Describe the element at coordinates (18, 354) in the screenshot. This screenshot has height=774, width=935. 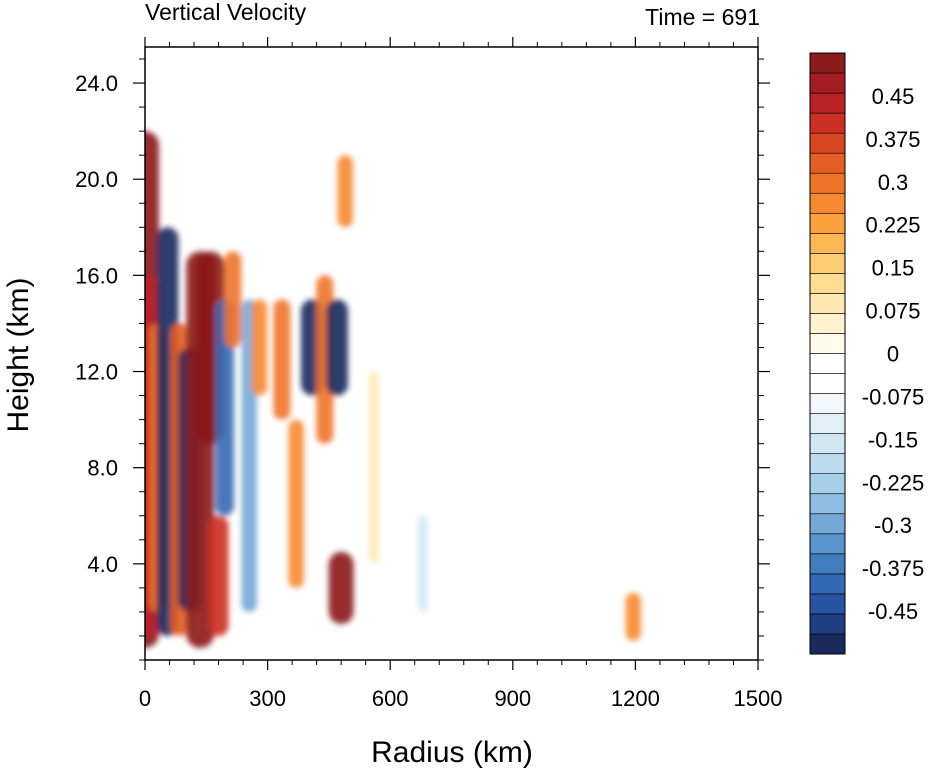
I see `y-axis-title: Height (km)` at that location.